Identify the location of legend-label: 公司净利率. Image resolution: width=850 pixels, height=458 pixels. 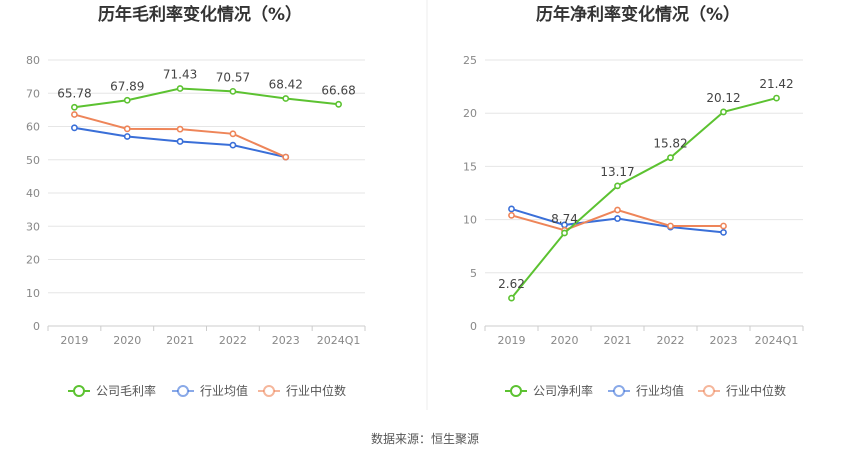
(563, 390).